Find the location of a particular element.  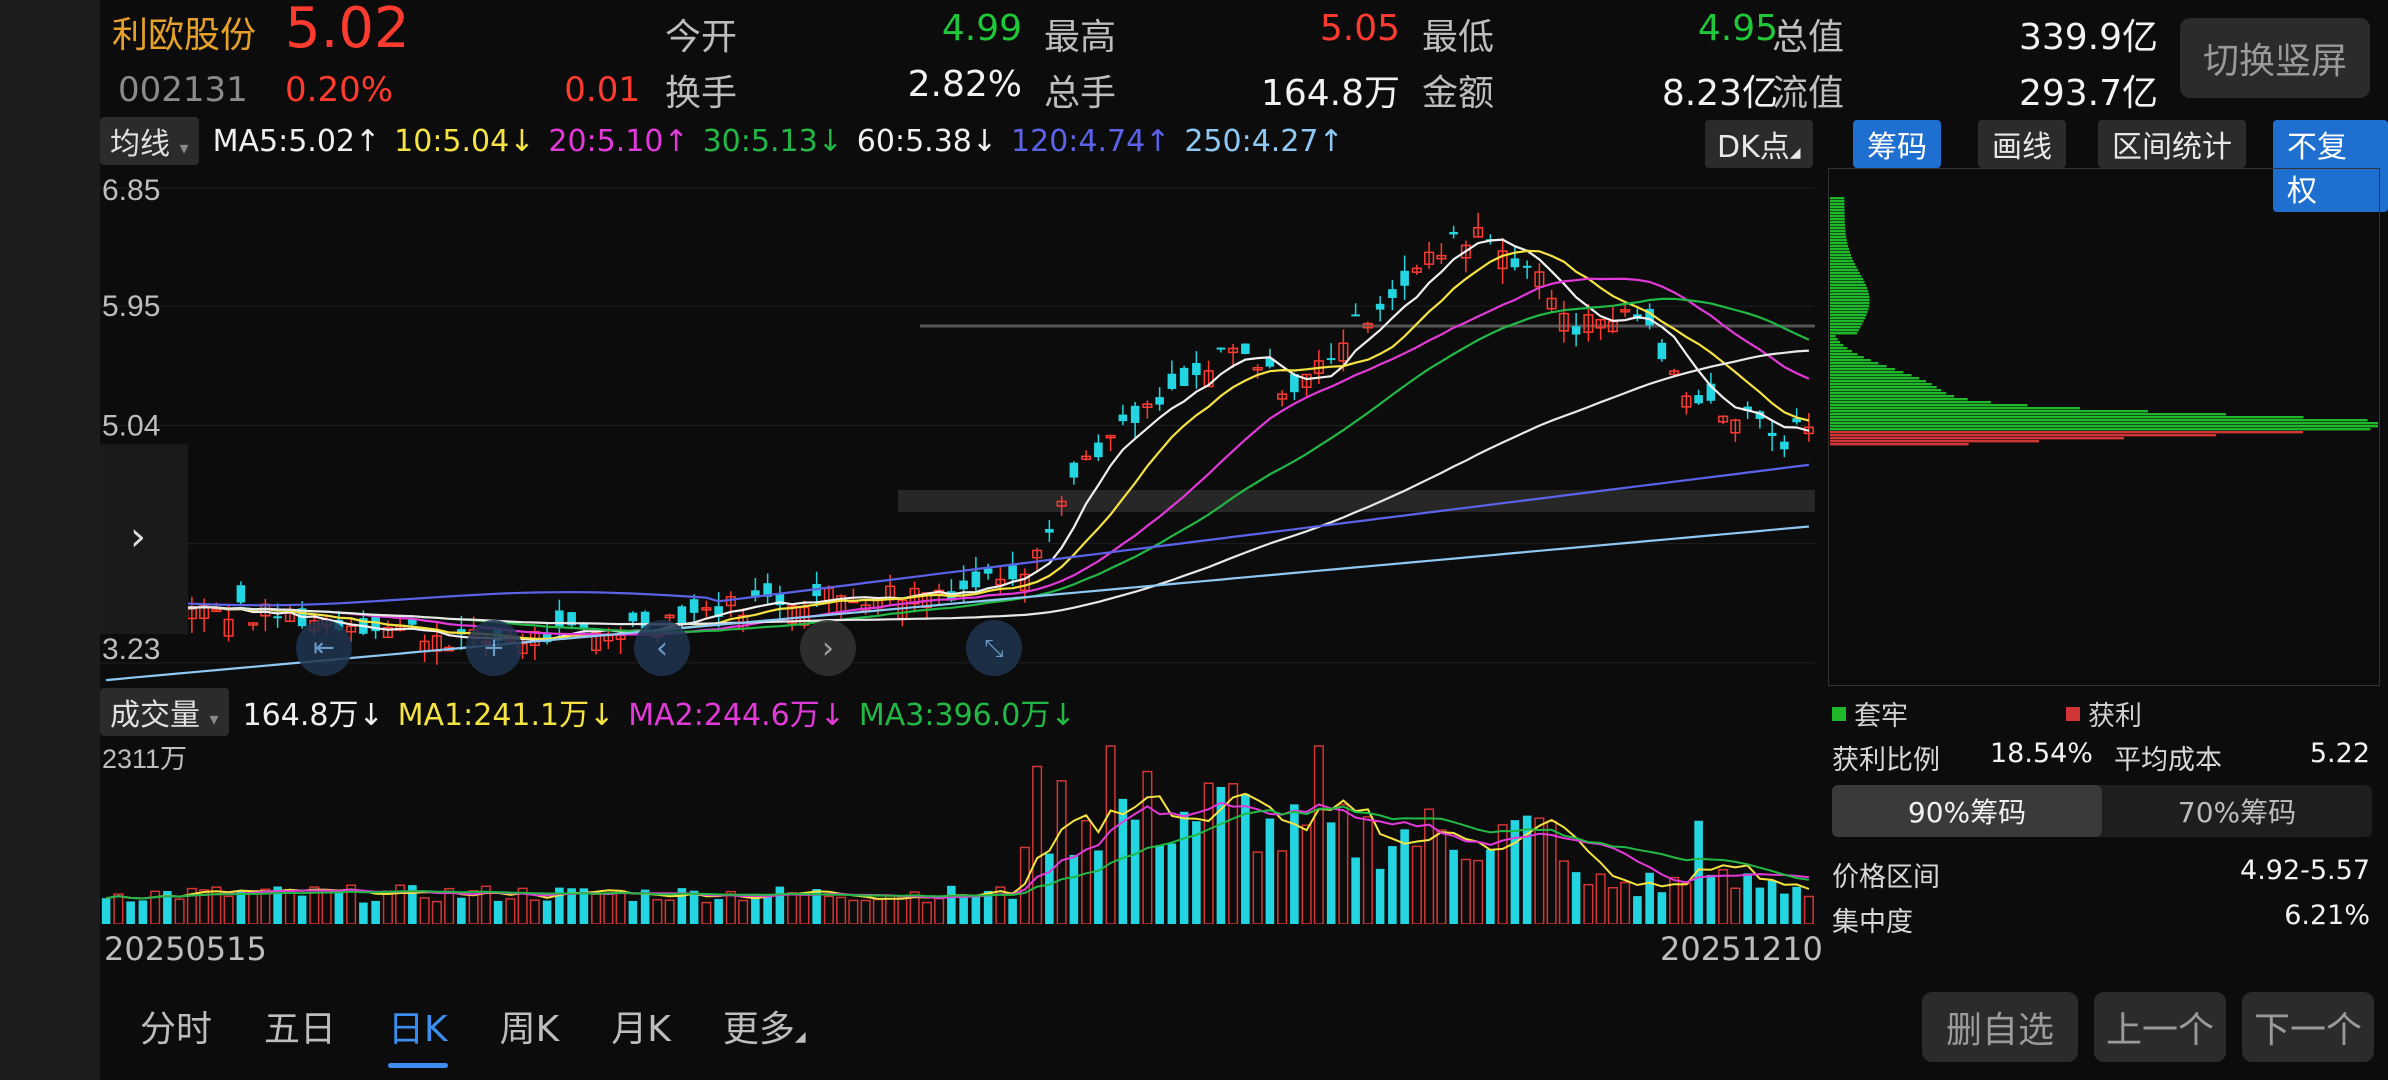

chip-70-tab: 70%筹码 is located at coordinates (2237, 812).